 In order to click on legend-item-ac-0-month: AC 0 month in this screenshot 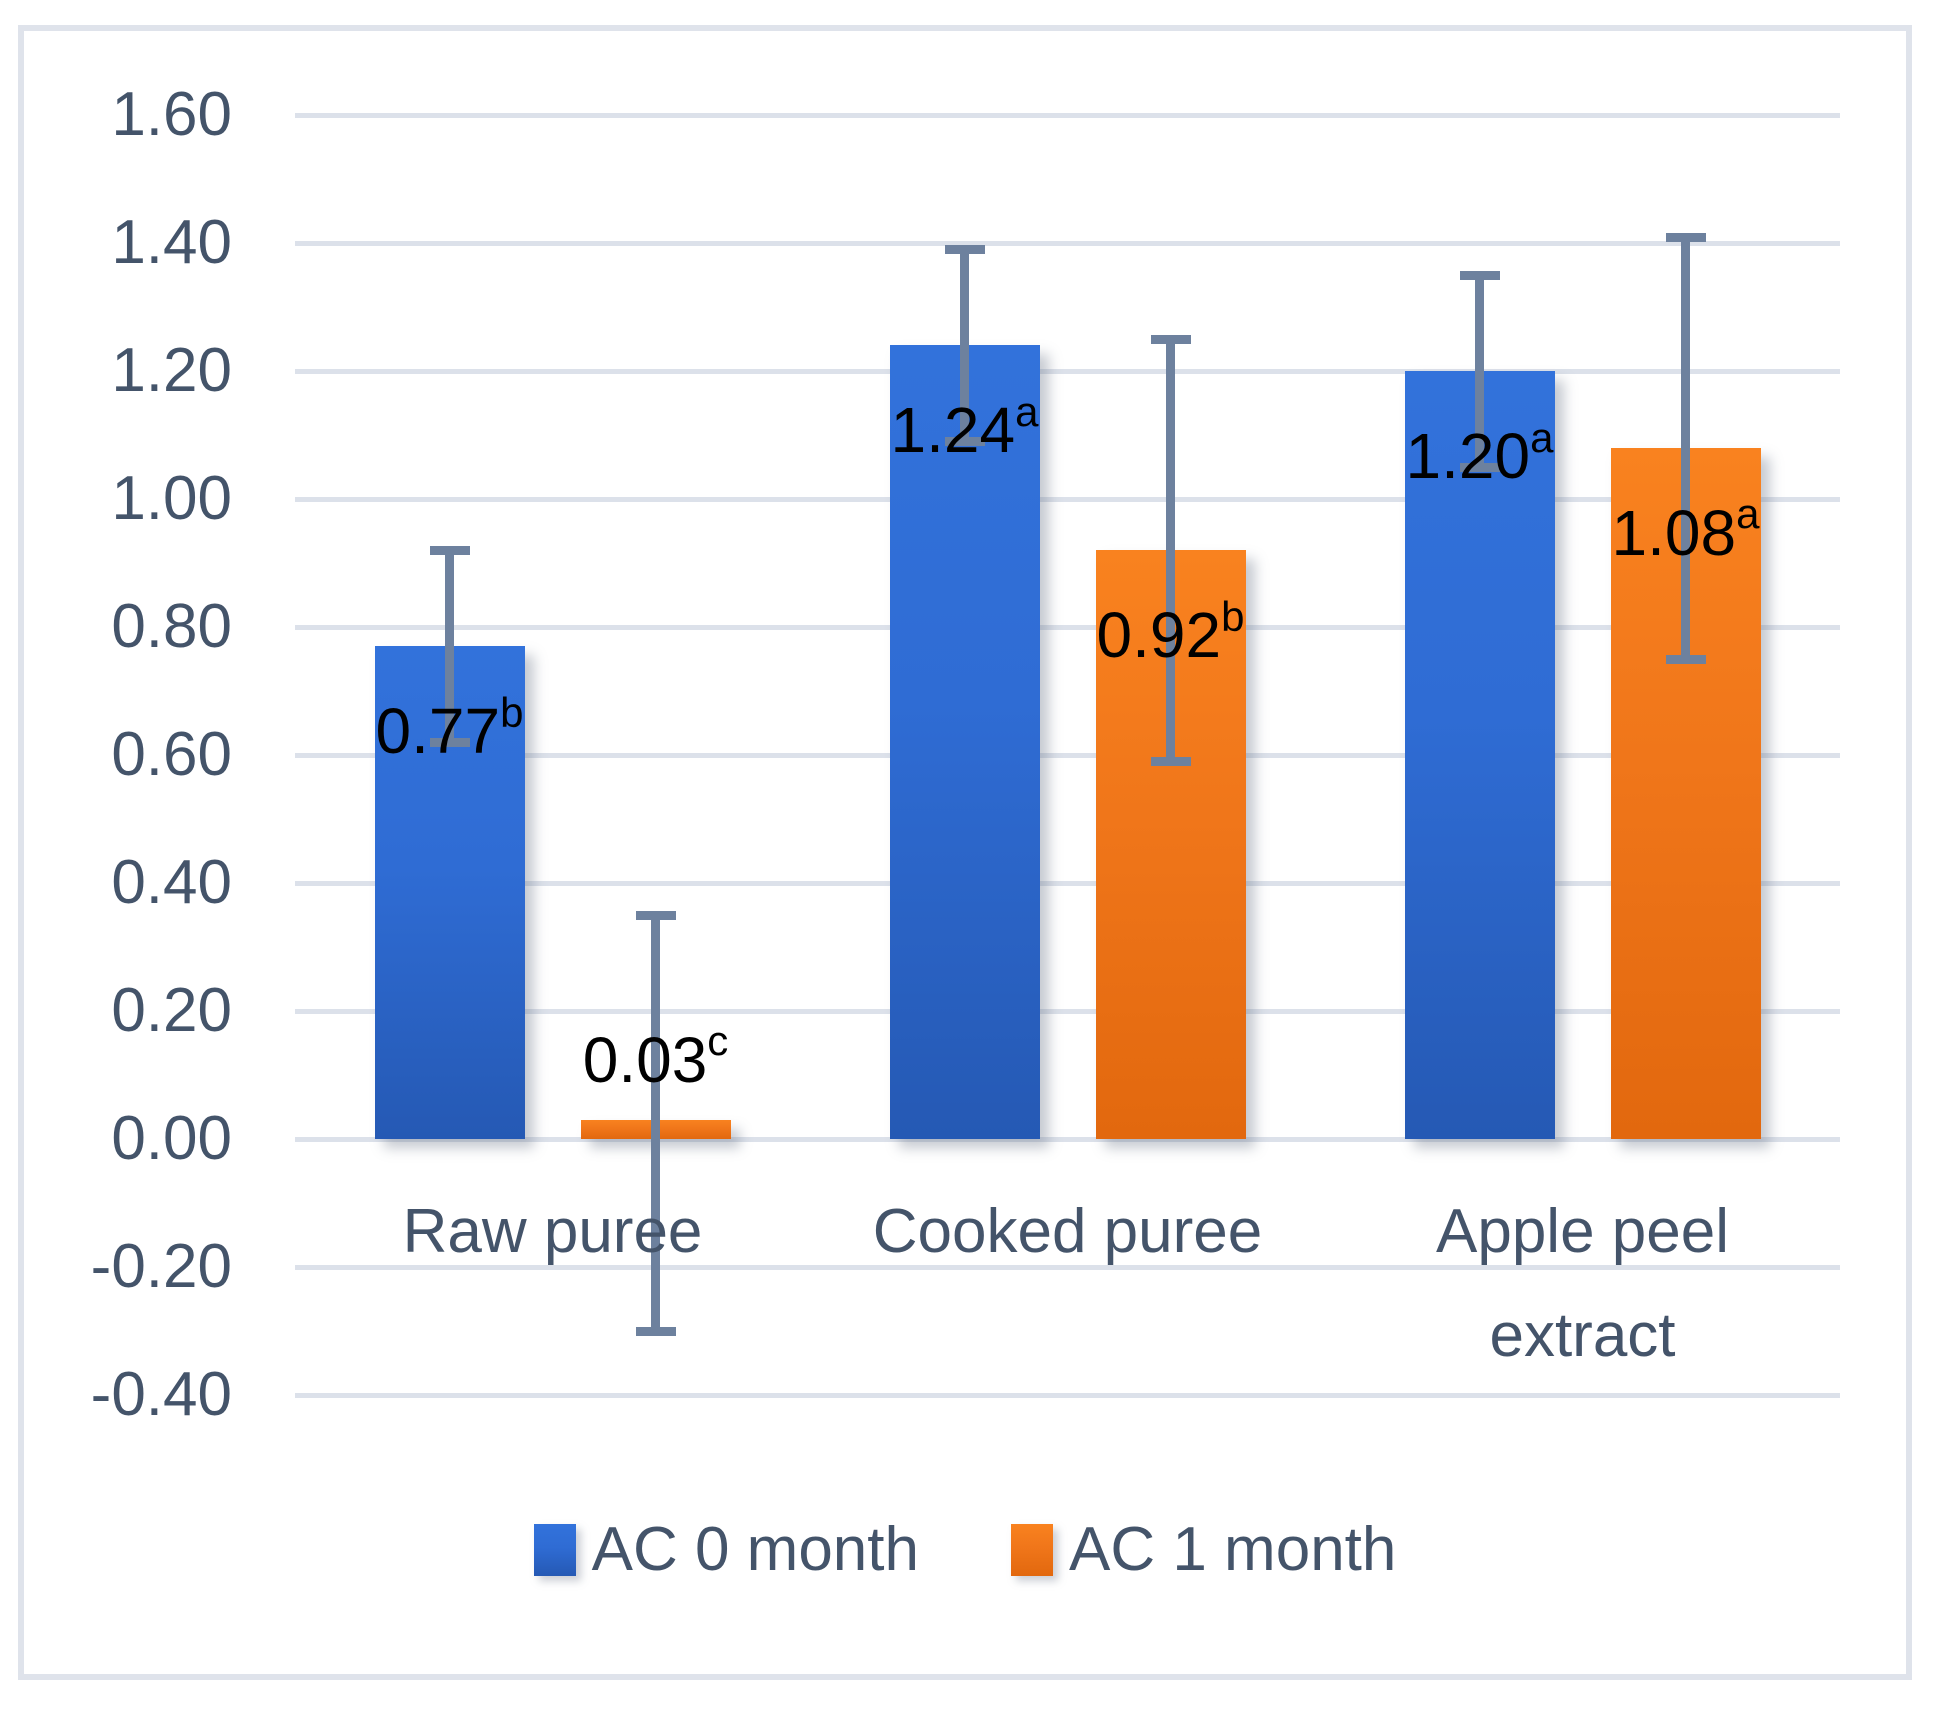, I will do `click(726, 1549)`.